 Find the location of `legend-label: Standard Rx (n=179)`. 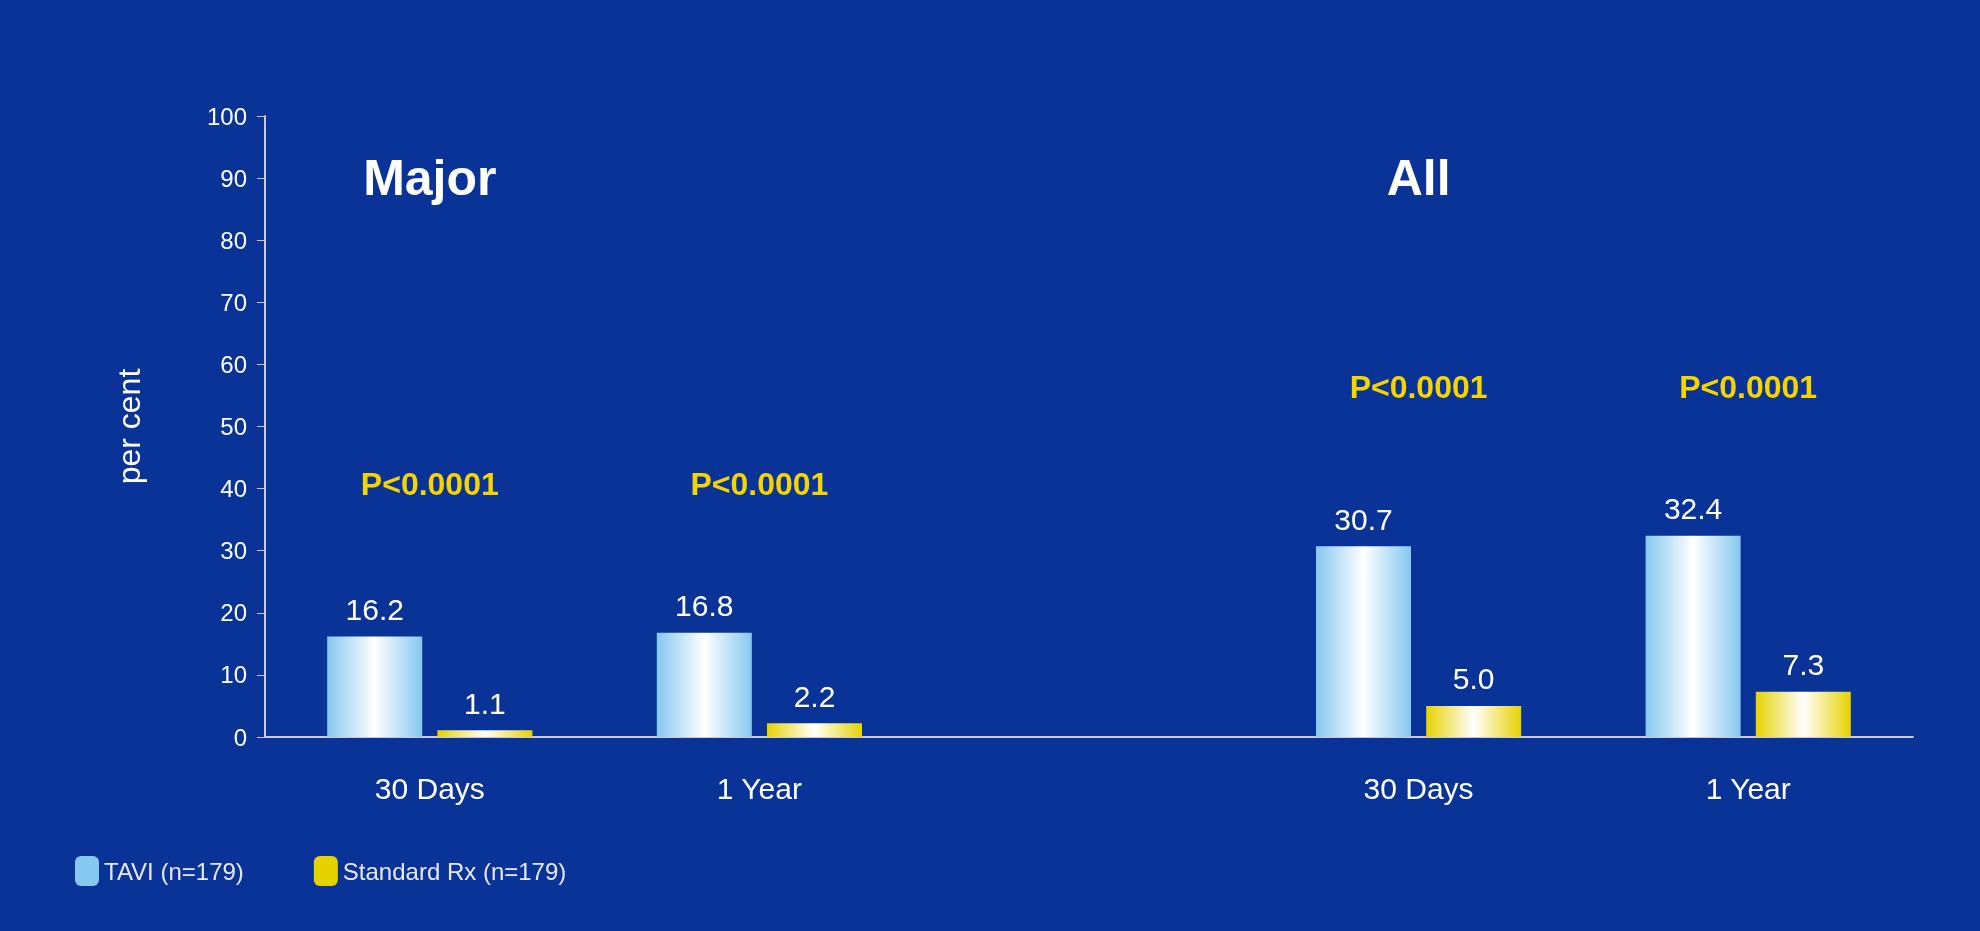

legend-label: Standard Rx (n=179) is located at coordinates (454, 871).